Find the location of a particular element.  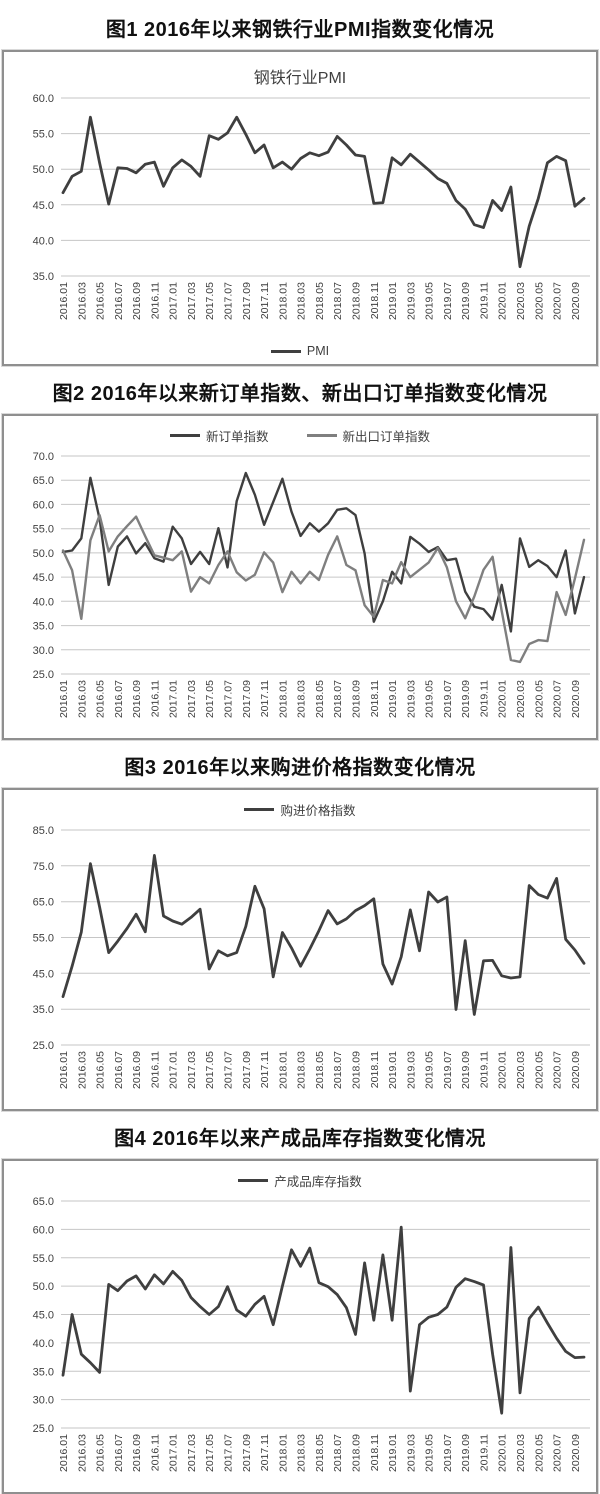

y-axis-tick-label: 45.0 is located at coordinates (43, 206).